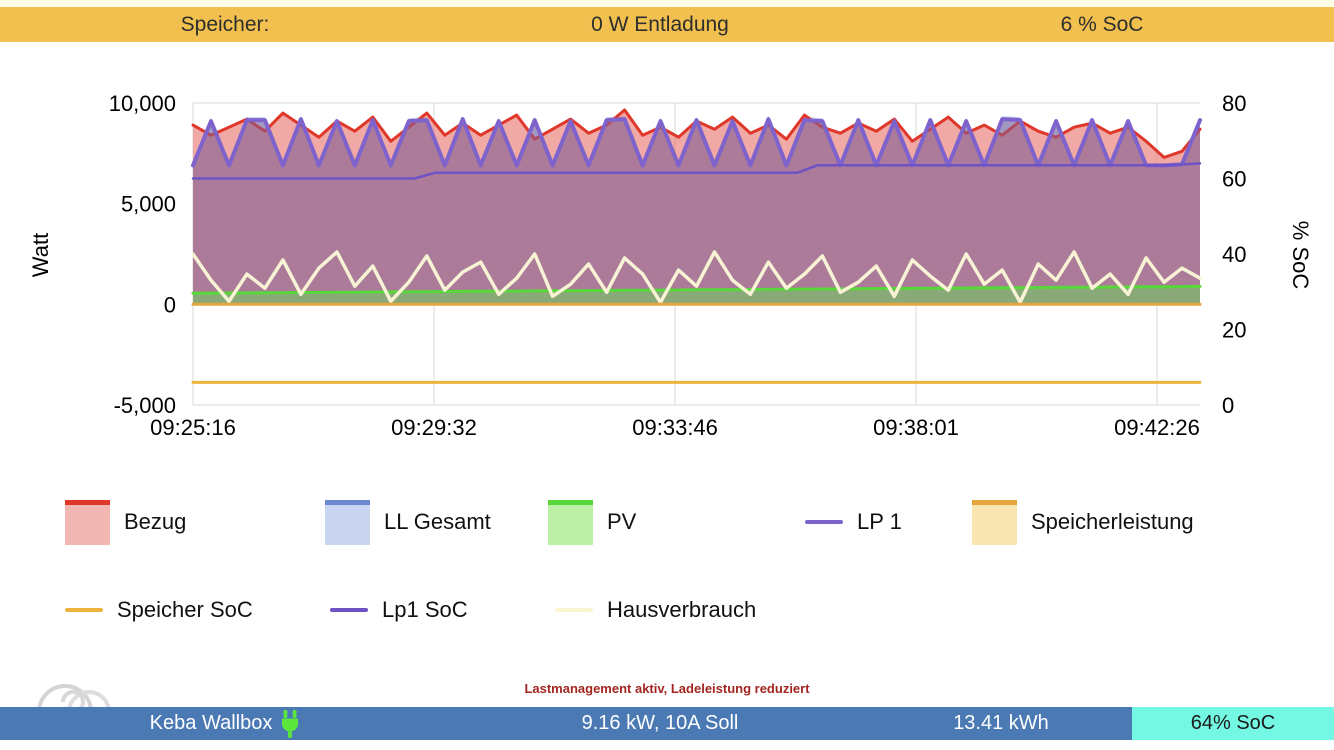  I want to click on svg-text: 09:33:46, so click(675, 427).